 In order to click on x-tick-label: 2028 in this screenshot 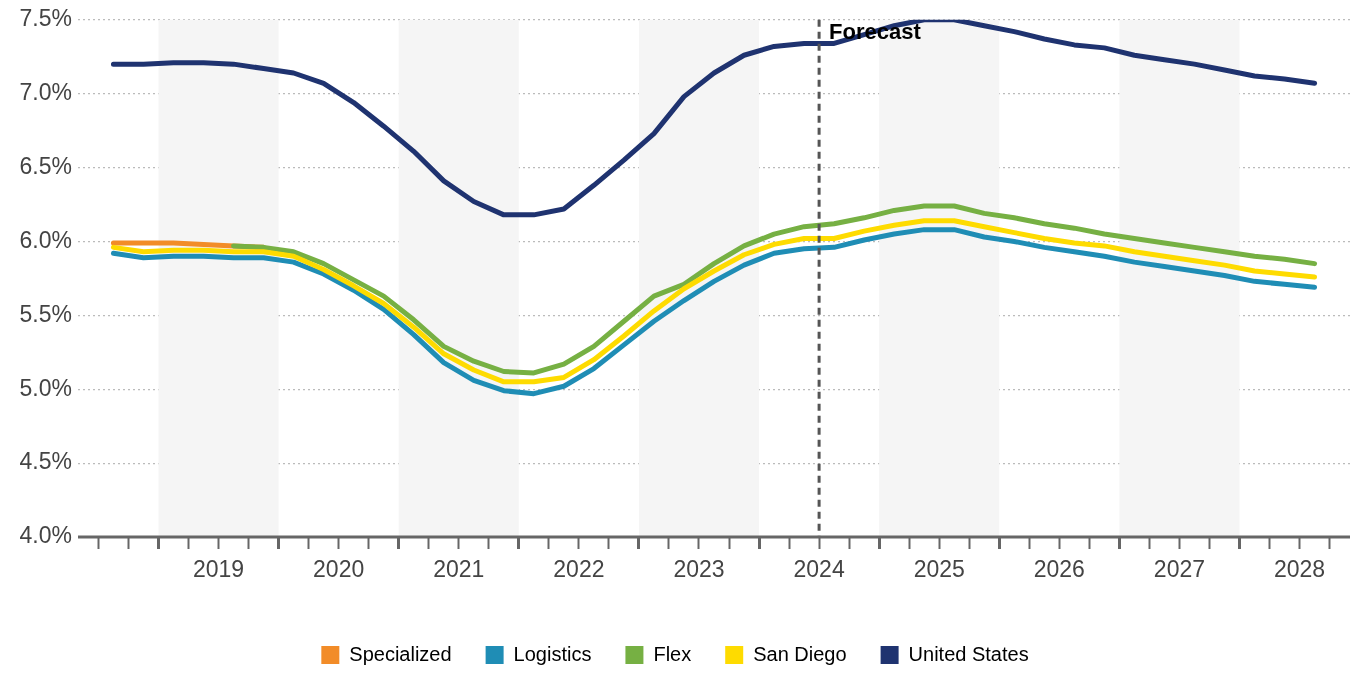, I will do `click(1299, 569)`.